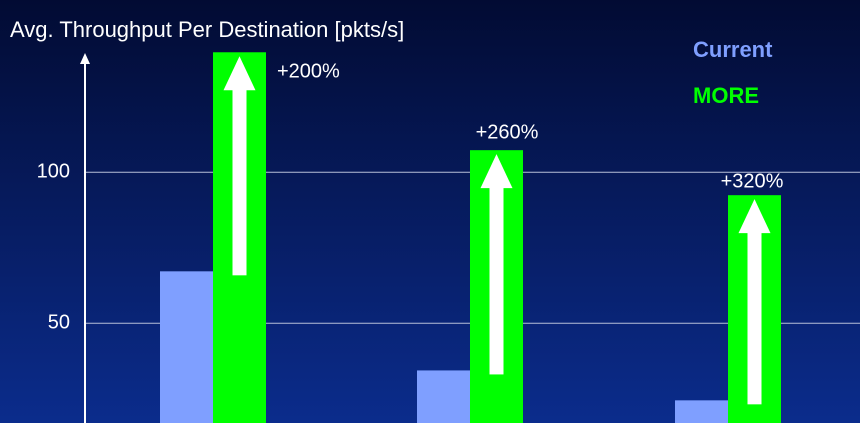 This screenshot has width=860, height=423. I want to click on legend-entry: MORE, so click(726, 95).